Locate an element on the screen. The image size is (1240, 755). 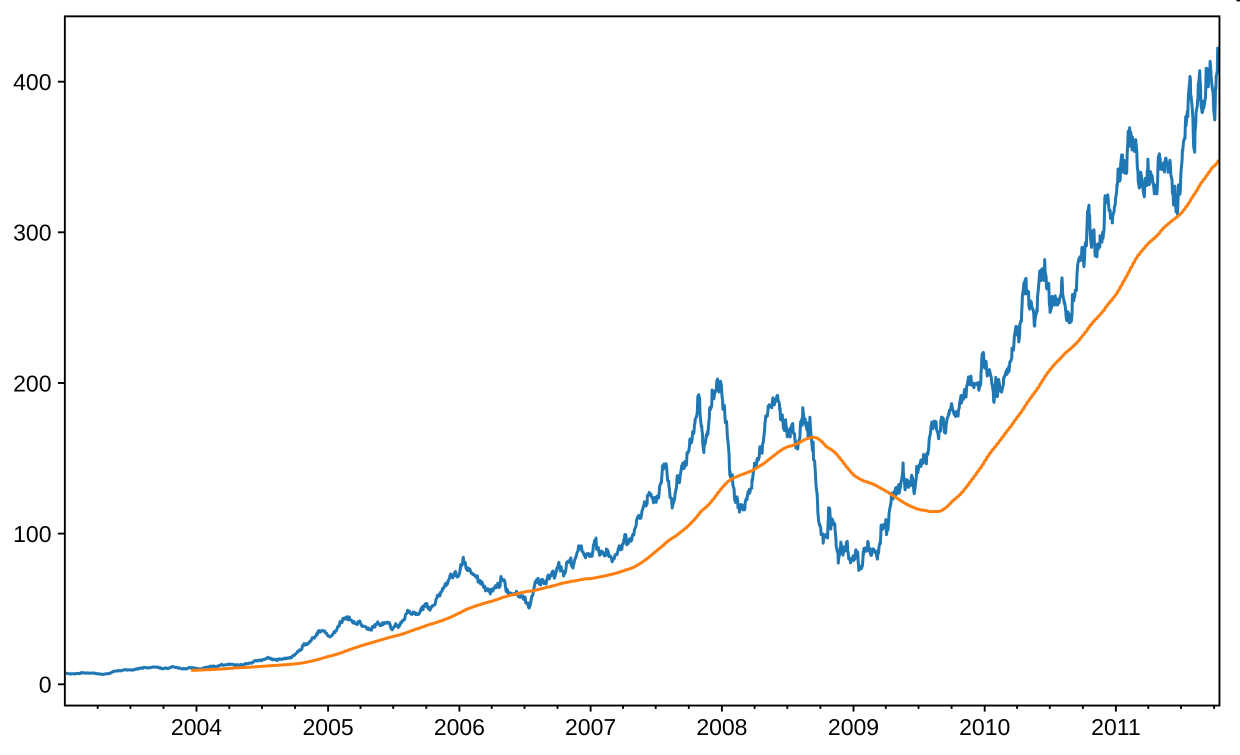
svg-text: 2008 is located at coordinates (721, 727).